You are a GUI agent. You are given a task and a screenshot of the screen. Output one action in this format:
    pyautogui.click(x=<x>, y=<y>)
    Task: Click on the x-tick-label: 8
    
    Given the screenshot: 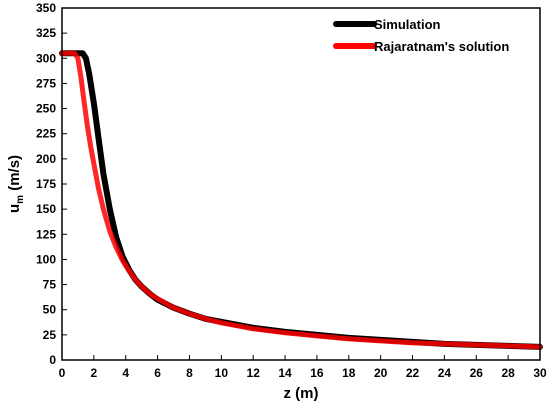 What is the action you would take?
    pyautogui.click(x=189, y=373)
    